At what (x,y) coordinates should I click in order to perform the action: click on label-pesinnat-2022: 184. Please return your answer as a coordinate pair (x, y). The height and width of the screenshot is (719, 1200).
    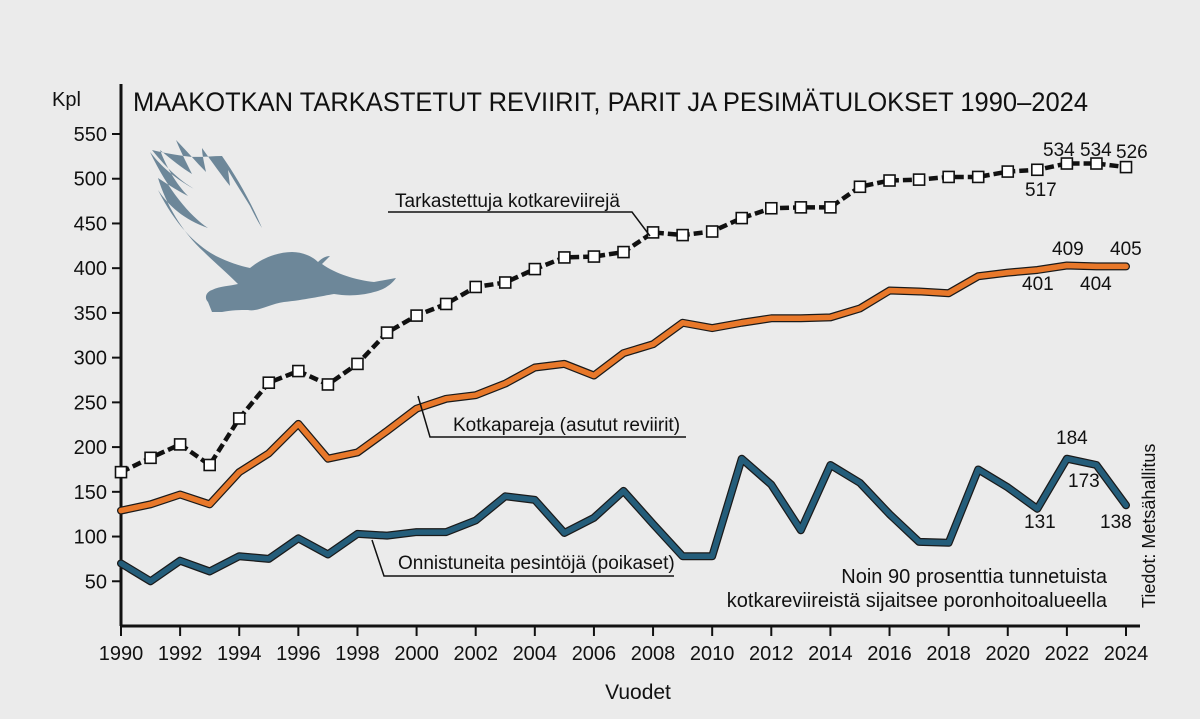
    Looking at the image, I should click on (1072, 438).